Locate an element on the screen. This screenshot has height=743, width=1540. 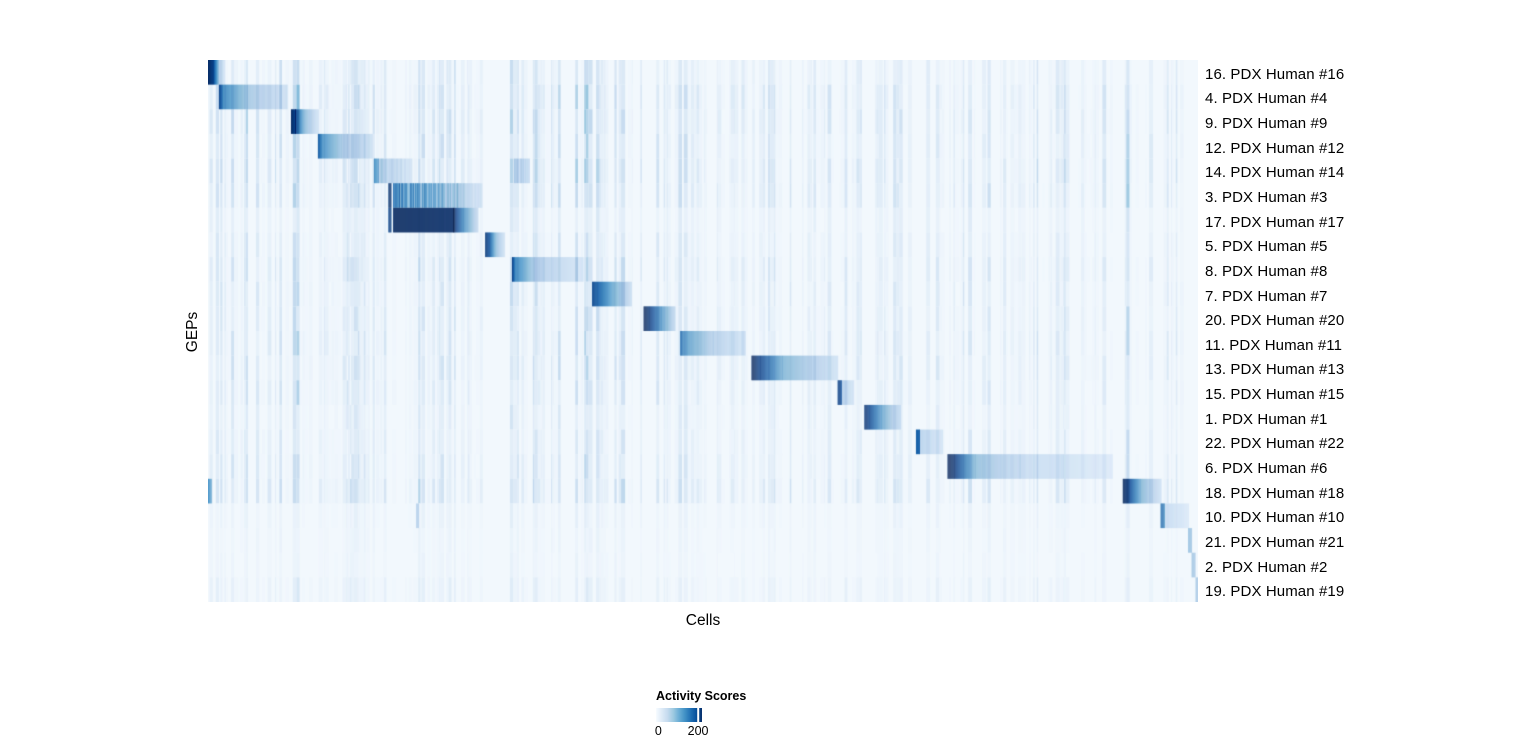
row-label: 22. PDX Human #22 is located at coordinates (1275, 444).